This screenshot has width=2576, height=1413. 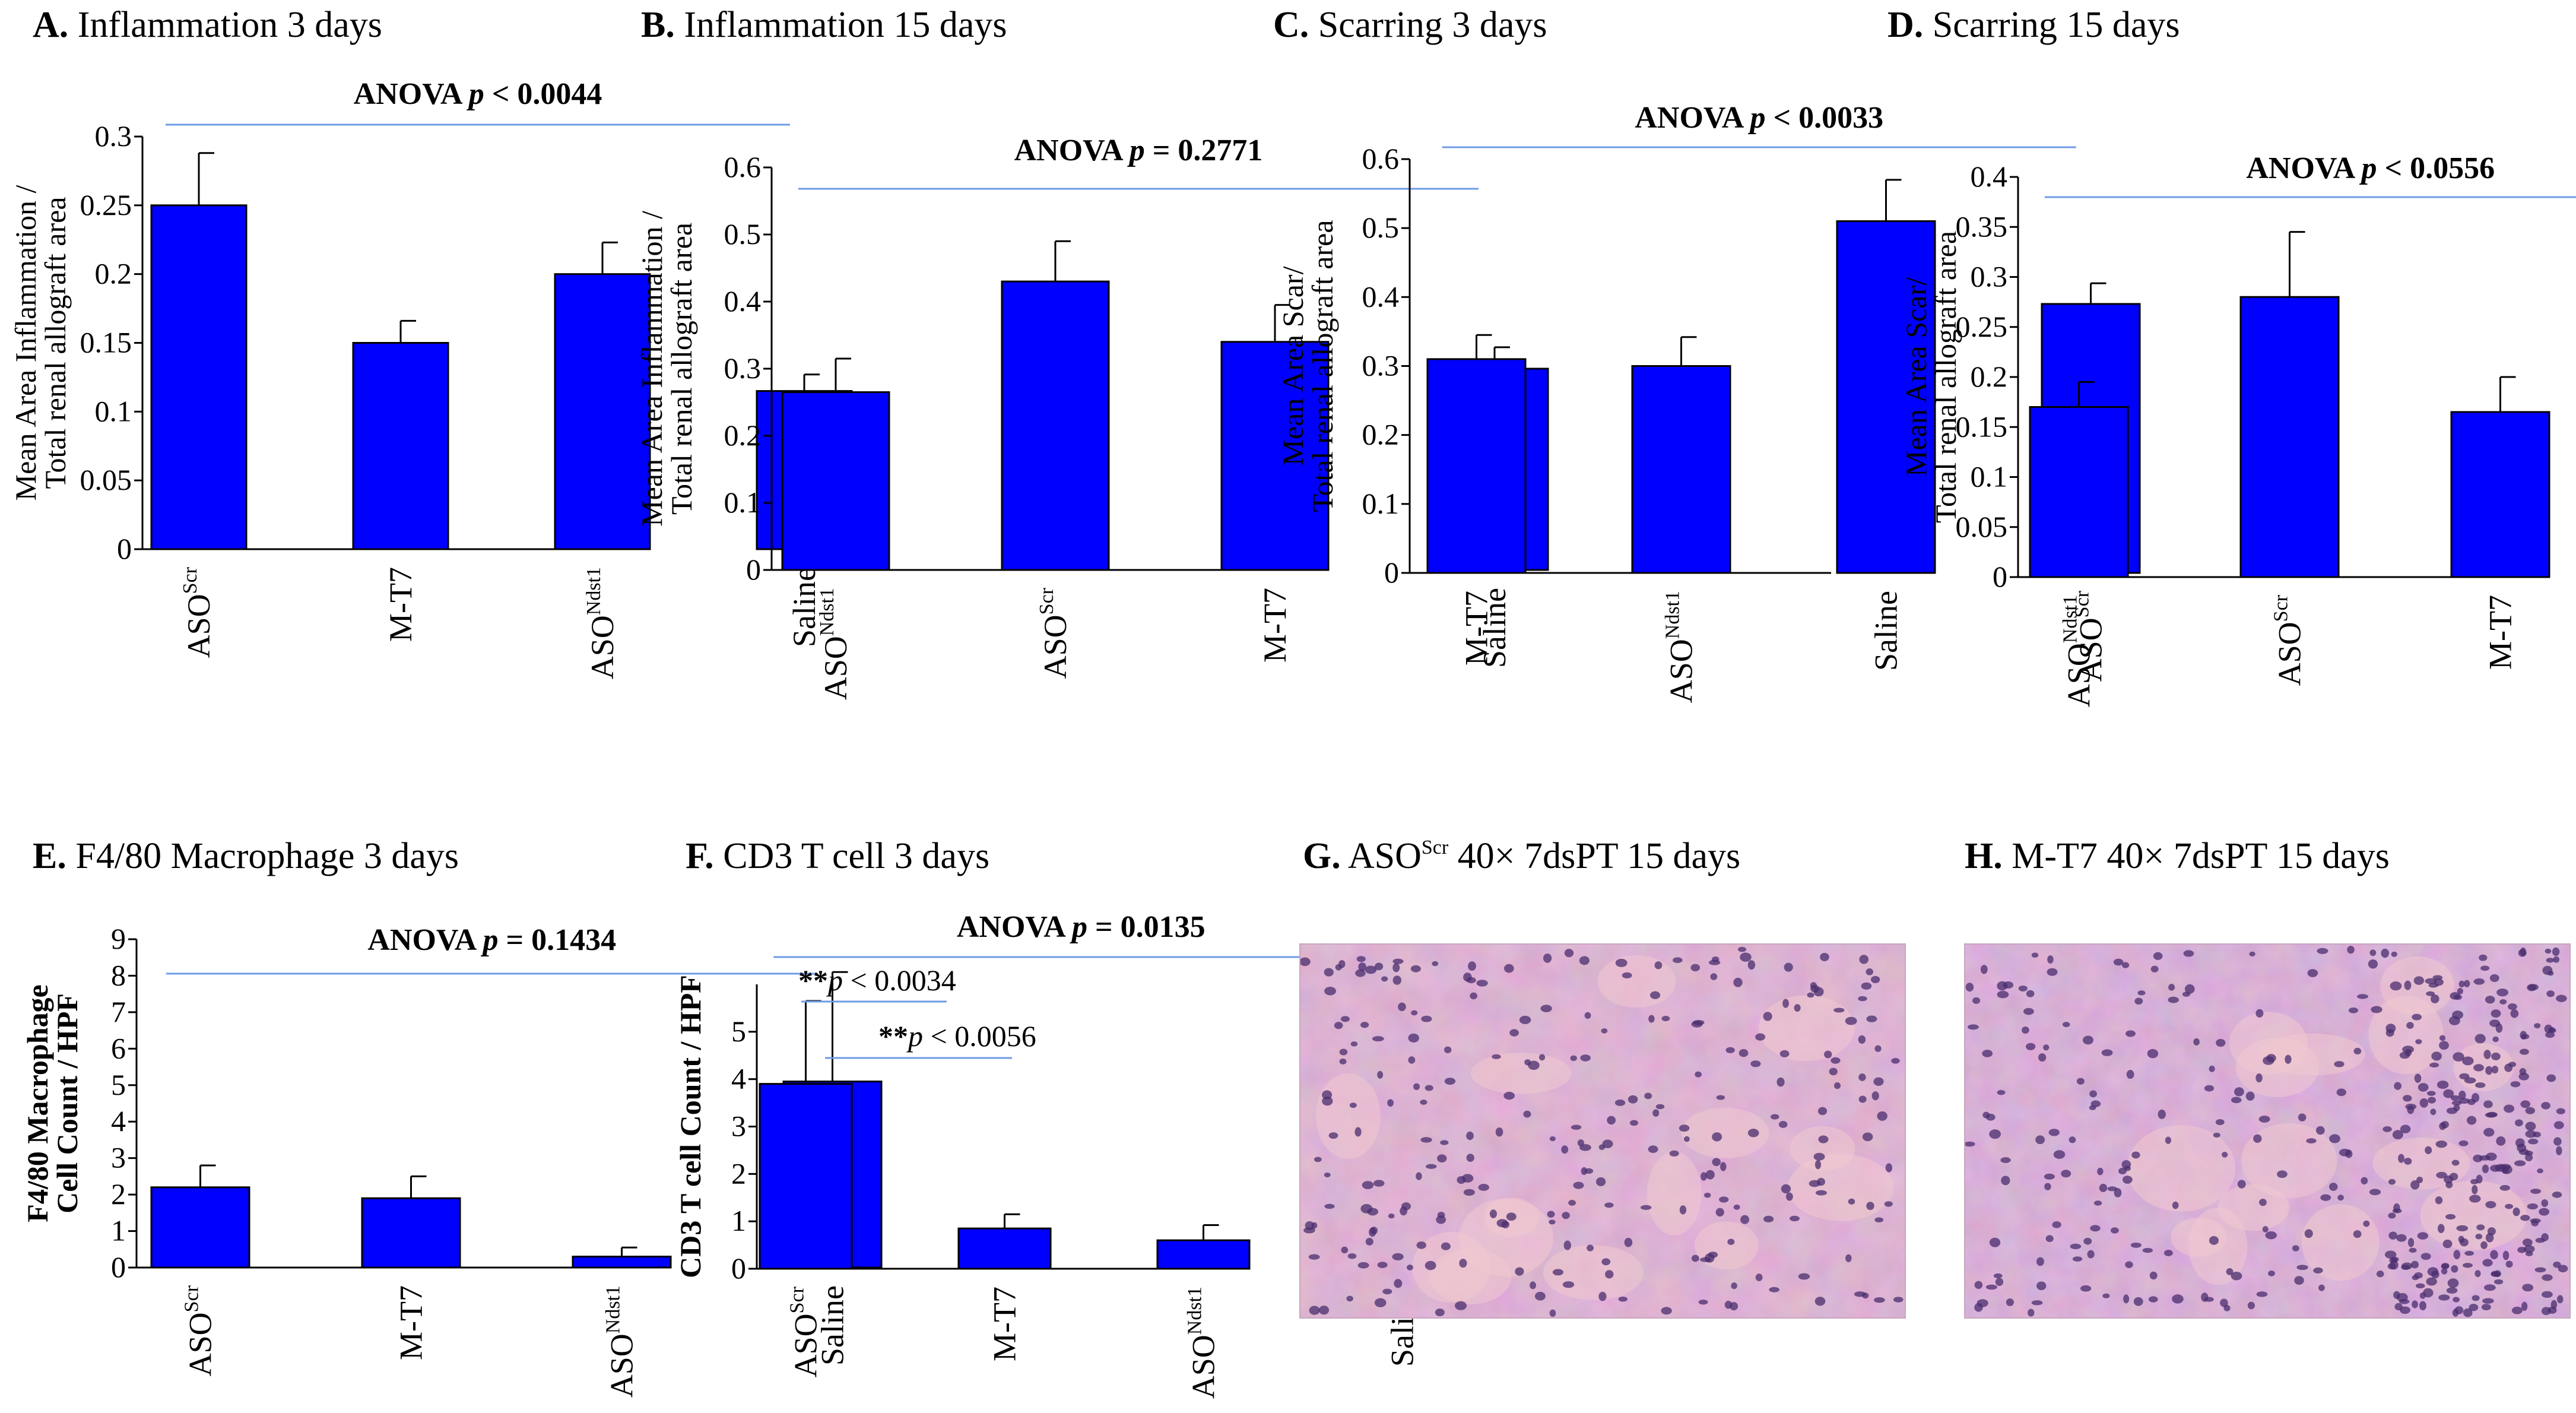 I want to click on panel-title-text: 40× 7dsPT 15 days, so click(x=1594, y=856).